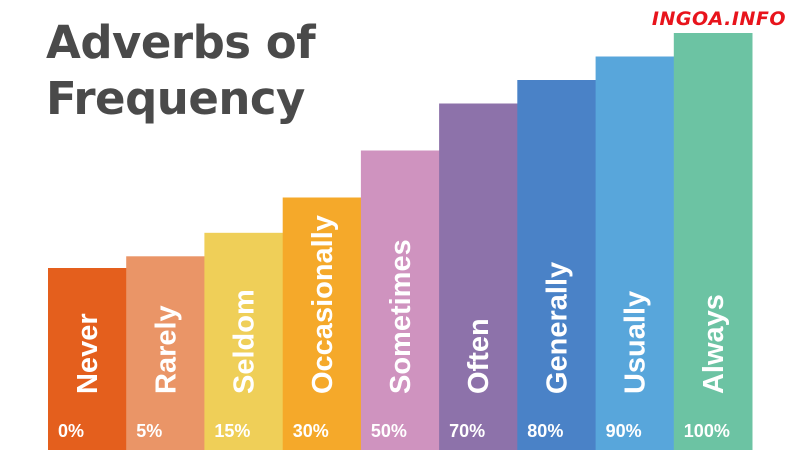  Describe the element at coordinates (88, 353) in the screenshot. I see `category-label-never: Never` at that location.